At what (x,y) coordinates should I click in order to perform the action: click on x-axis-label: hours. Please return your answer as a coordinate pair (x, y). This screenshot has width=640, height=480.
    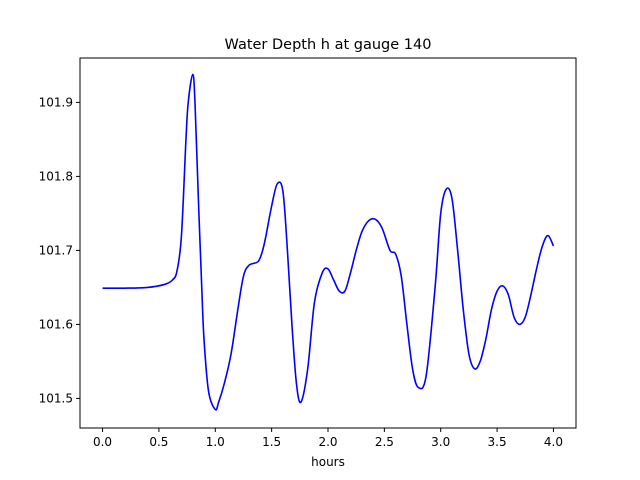
    Looking at the image, I should click on (328, 462).